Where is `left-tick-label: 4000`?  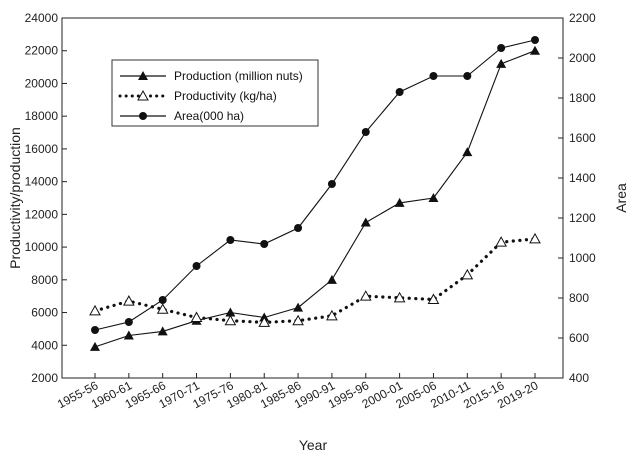
left-tick-label: 4000 is located at coordinates (44, 345).